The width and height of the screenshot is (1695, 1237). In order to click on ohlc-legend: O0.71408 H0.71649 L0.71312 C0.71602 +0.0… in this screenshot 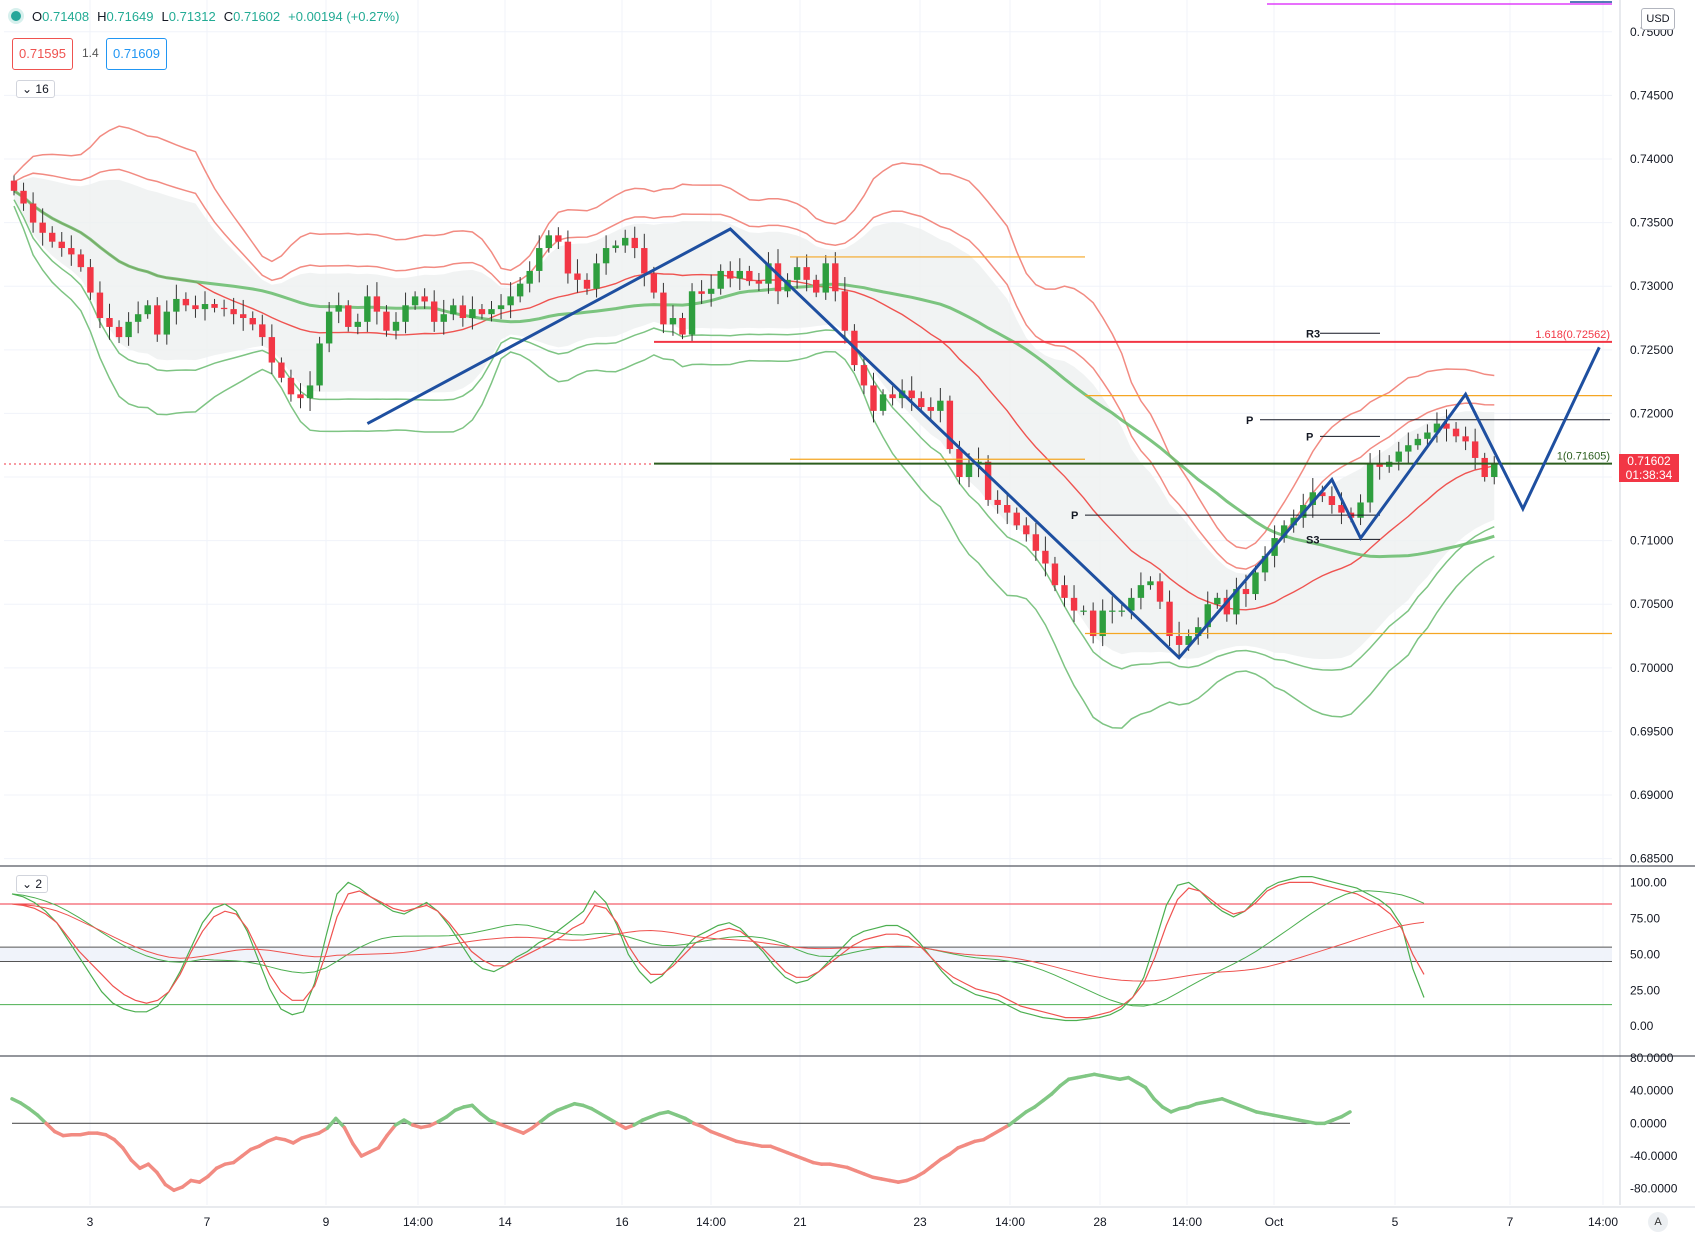, I will do `click(203, 16)`.